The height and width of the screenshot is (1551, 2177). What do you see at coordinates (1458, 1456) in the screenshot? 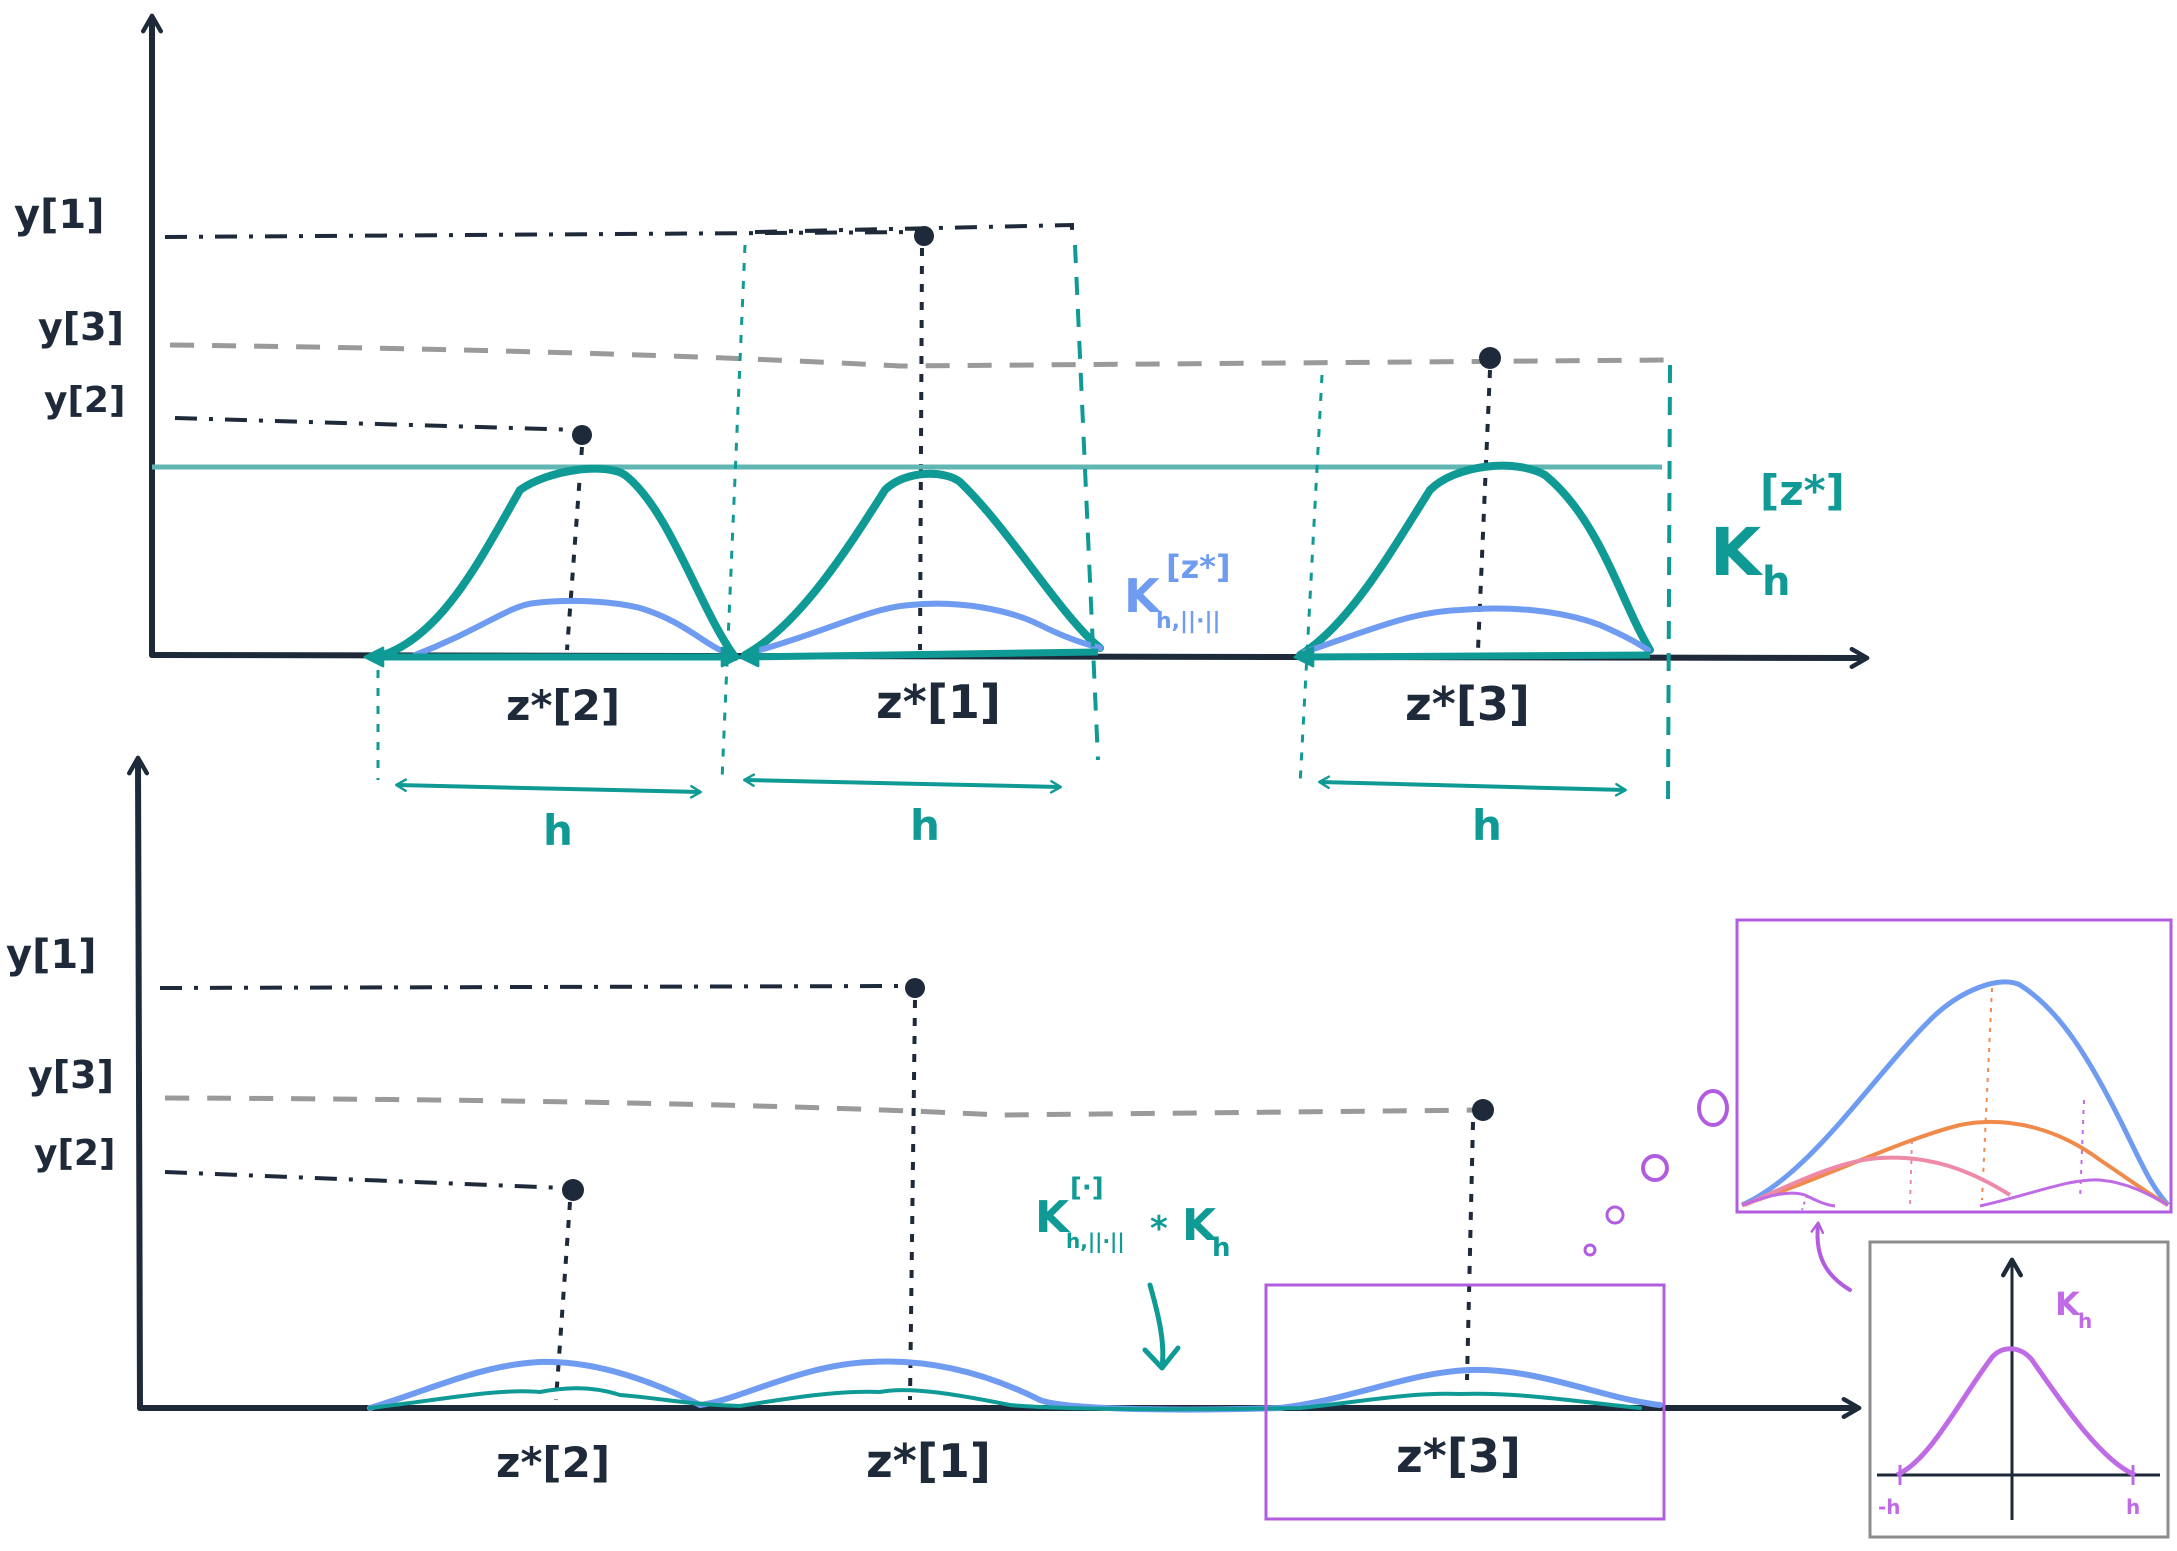
I see `bottom-z3-label: z*[3]` at bounding box center [1458, 1456].